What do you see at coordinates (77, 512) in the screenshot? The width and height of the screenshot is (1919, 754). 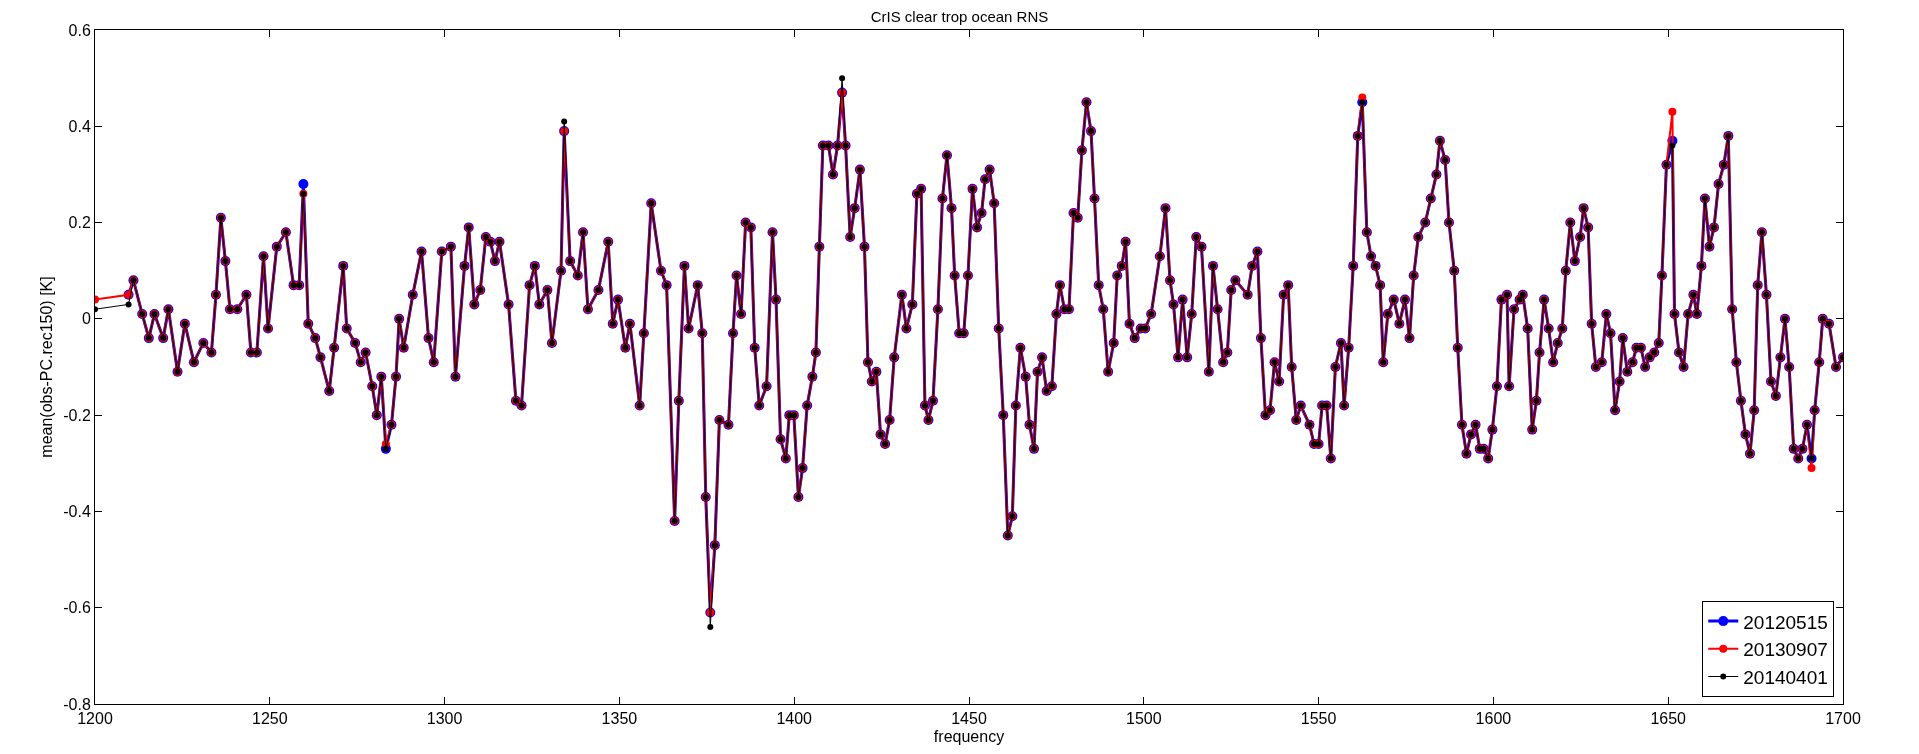 I see `y-tick-label: -0.4` at bounding box center [77, 512].